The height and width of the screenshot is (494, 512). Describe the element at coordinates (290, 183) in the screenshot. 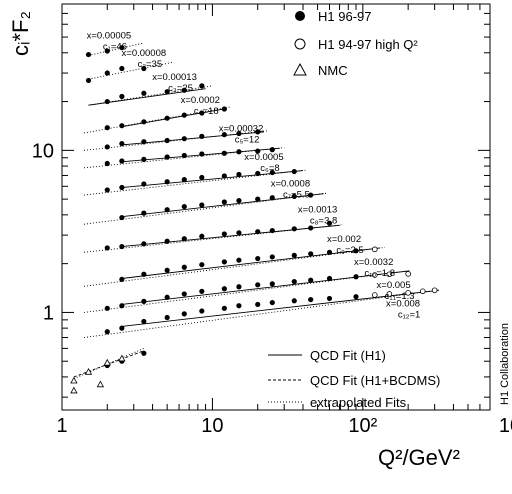

I see `bin-x-label: x=0.0008` at that location.